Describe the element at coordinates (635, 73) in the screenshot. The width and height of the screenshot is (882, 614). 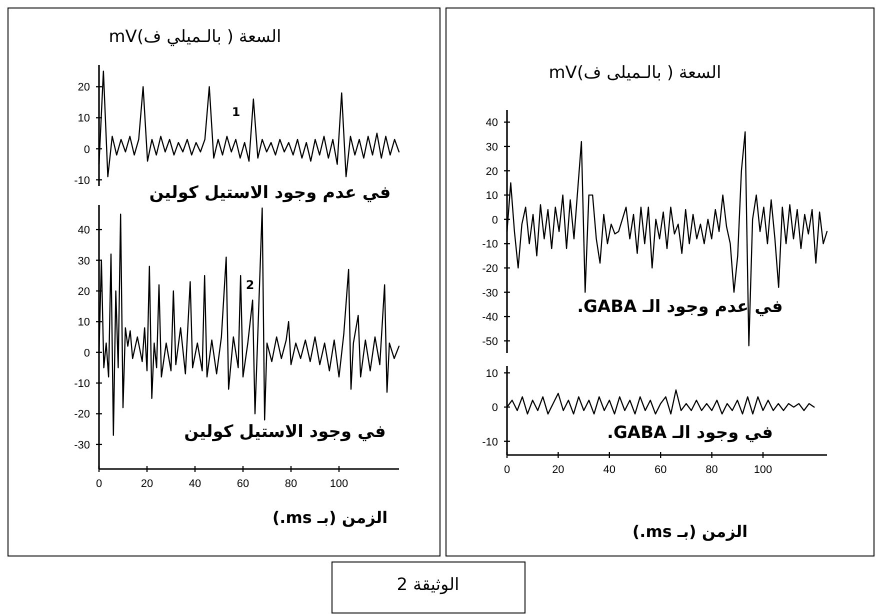
I see `y-axis-title: السعة ( بالـميلى ف)mV` at that location.